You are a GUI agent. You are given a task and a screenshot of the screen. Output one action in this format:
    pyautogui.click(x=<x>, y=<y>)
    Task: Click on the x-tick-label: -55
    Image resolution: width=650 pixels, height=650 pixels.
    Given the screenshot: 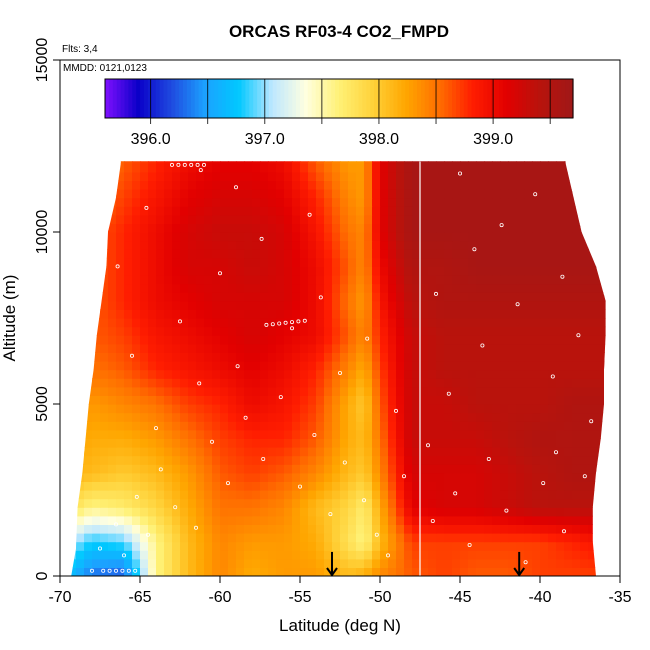 What is the action you would take?
    pyautogui.click(x=299, y=597)
    